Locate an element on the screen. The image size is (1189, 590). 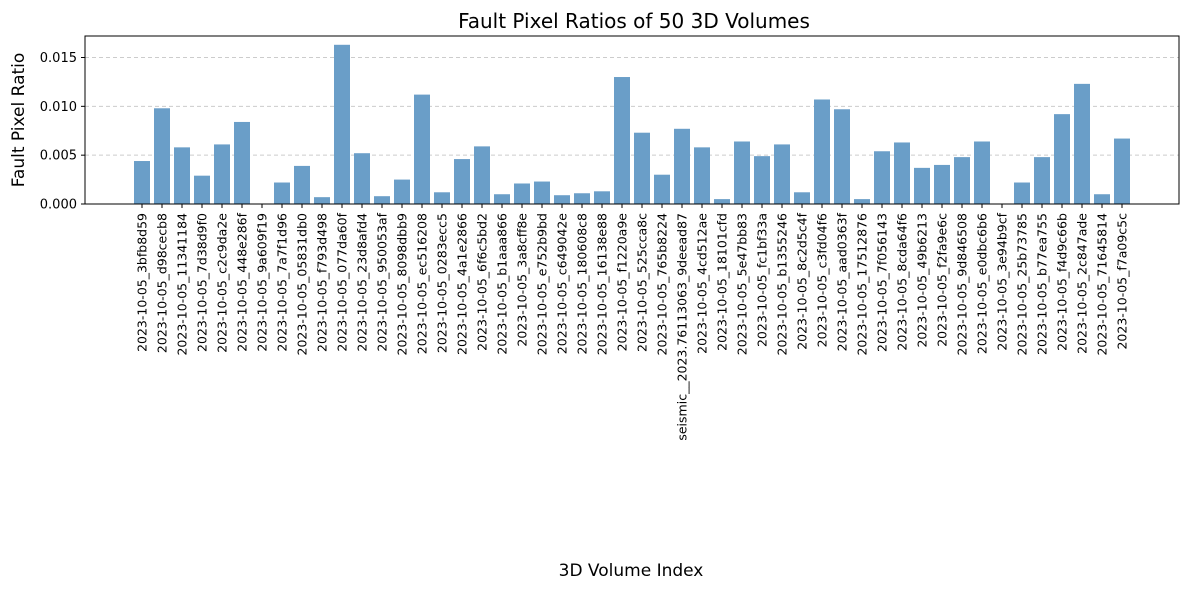
x-tick-label: 2023-10-05_b1aaa866 is located at coordinates (502, 284).